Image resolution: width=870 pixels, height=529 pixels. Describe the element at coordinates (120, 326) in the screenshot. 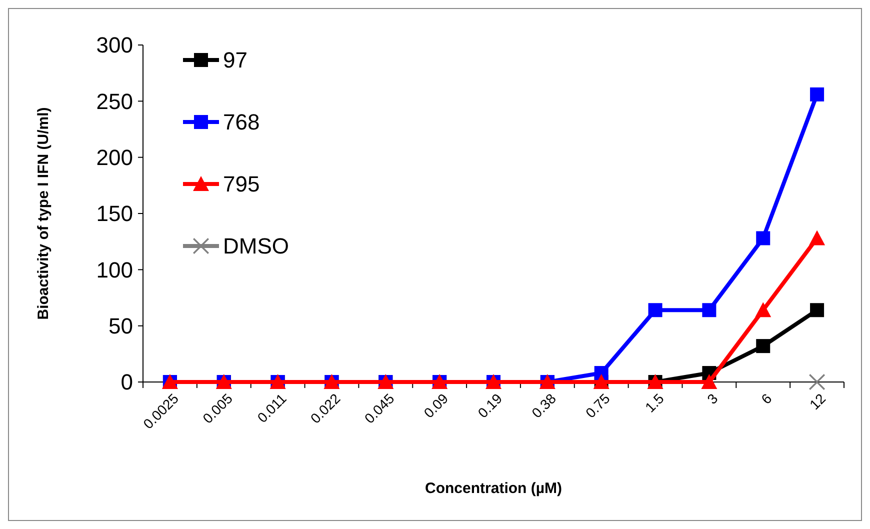

I see `y-tick-label: 50` at that location.